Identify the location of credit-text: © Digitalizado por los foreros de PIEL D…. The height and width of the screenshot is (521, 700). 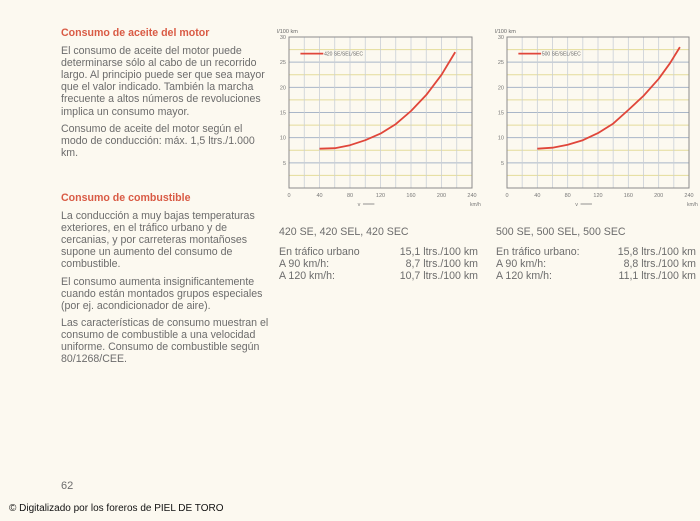
(116, 508).